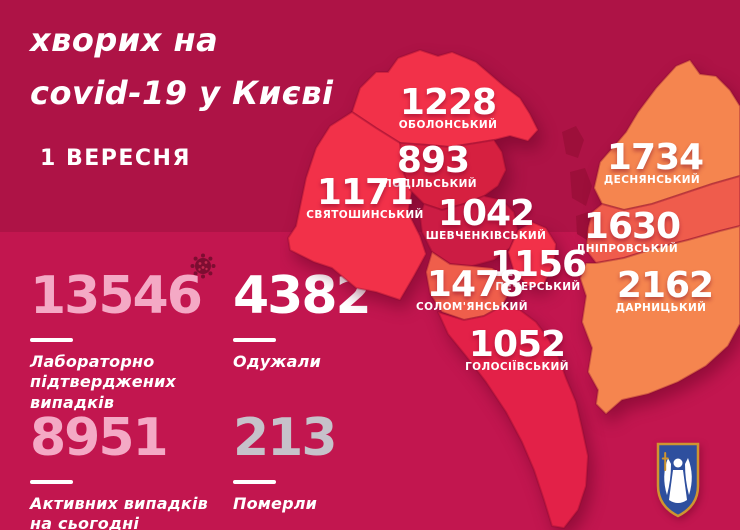 This screenshot has width=740, height=530. What do you see at coordinates (517, 344) in the screenshot?
I see `district-holosiivskyi-value: 1052` at bounding box center [517, 344].